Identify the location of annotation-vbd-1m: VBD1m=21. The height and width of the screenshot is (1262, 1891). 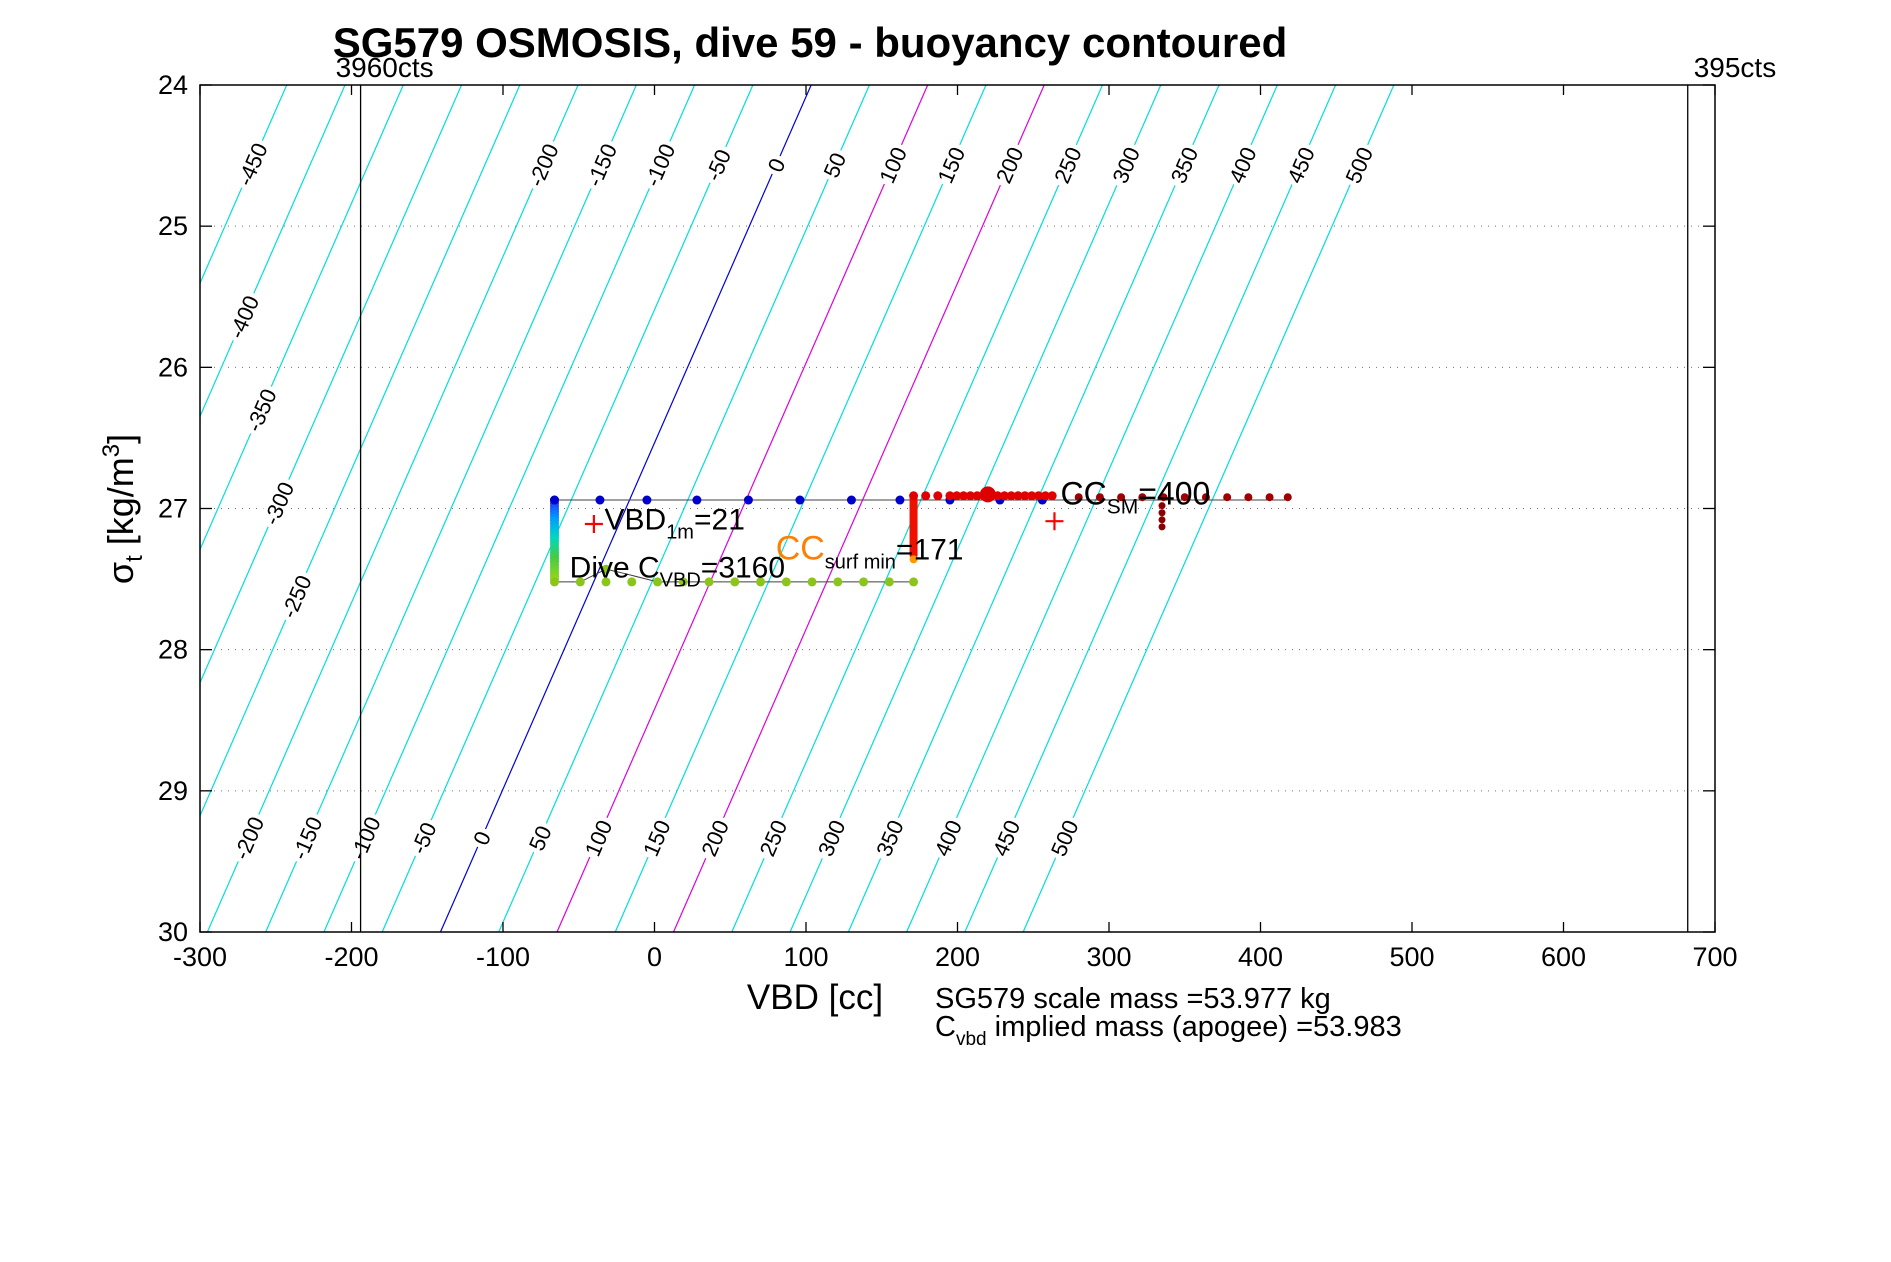
(675, 524).